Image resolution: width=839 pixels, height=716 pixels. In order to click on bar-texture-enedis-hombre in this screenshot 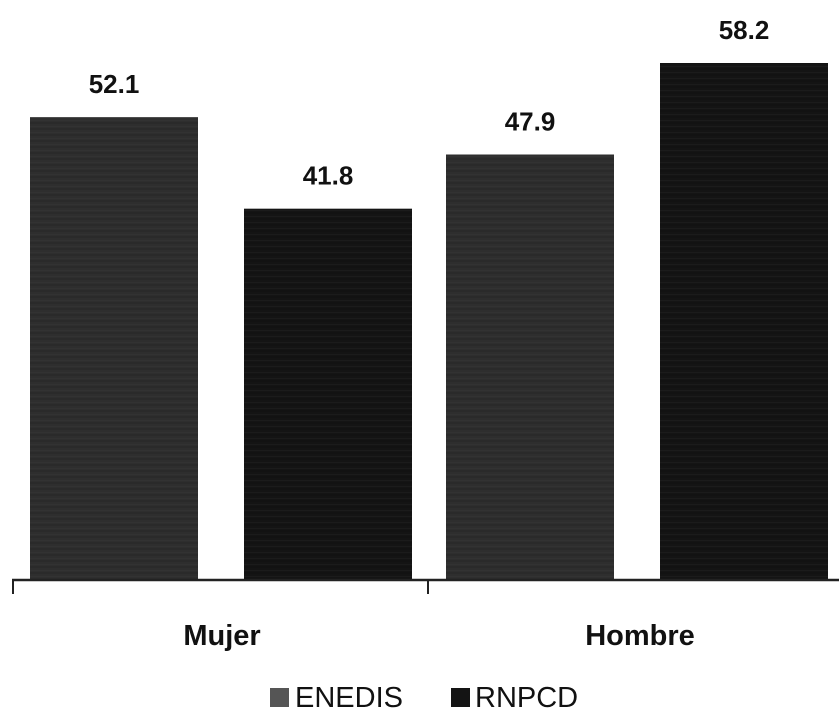, I will do `click(530, 367)`.